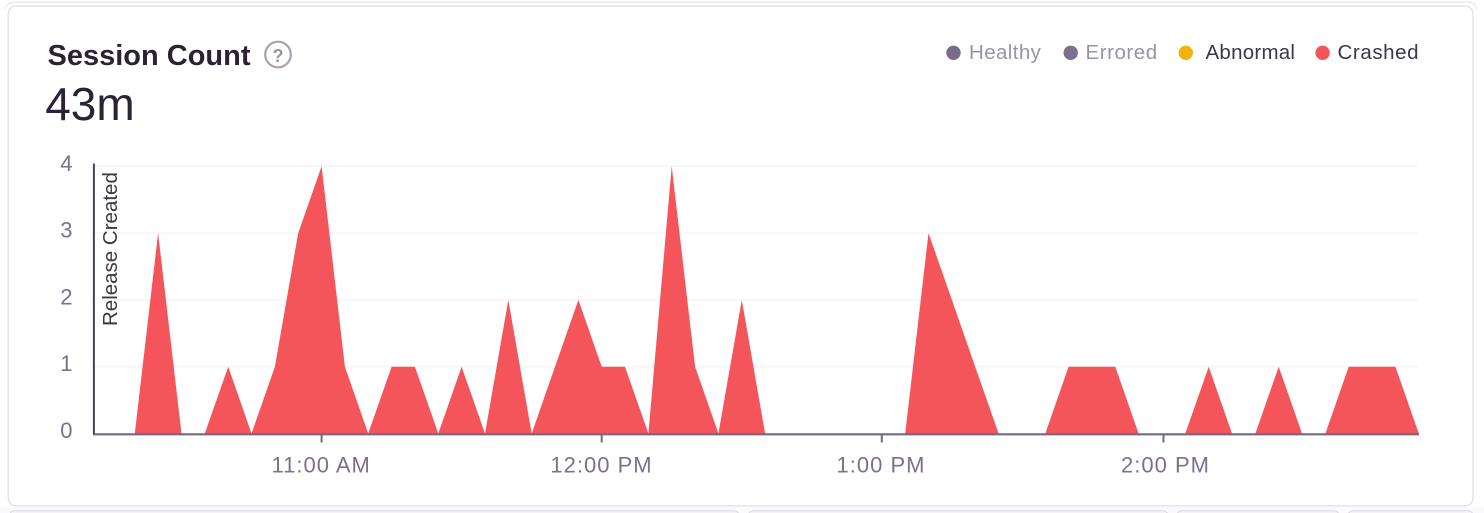  I want to click on svg-text: 12:00 PM, so click(601, 464).